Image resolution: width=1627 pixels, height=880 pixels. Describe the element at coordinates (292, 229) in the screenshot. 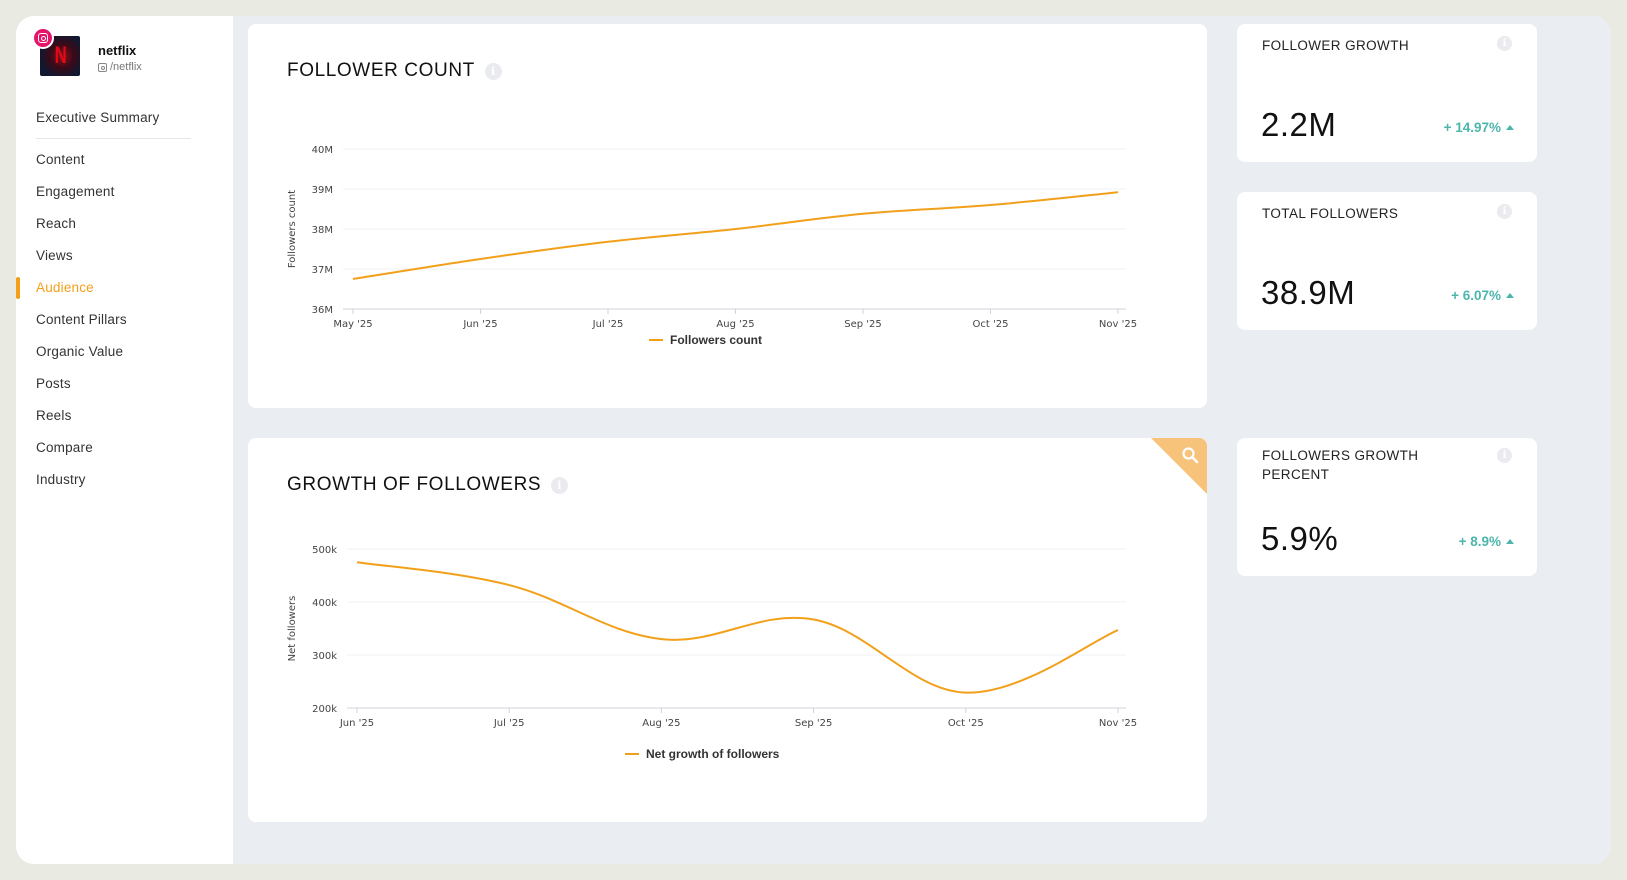

I see `y-axis-label: Followers count` at that location.